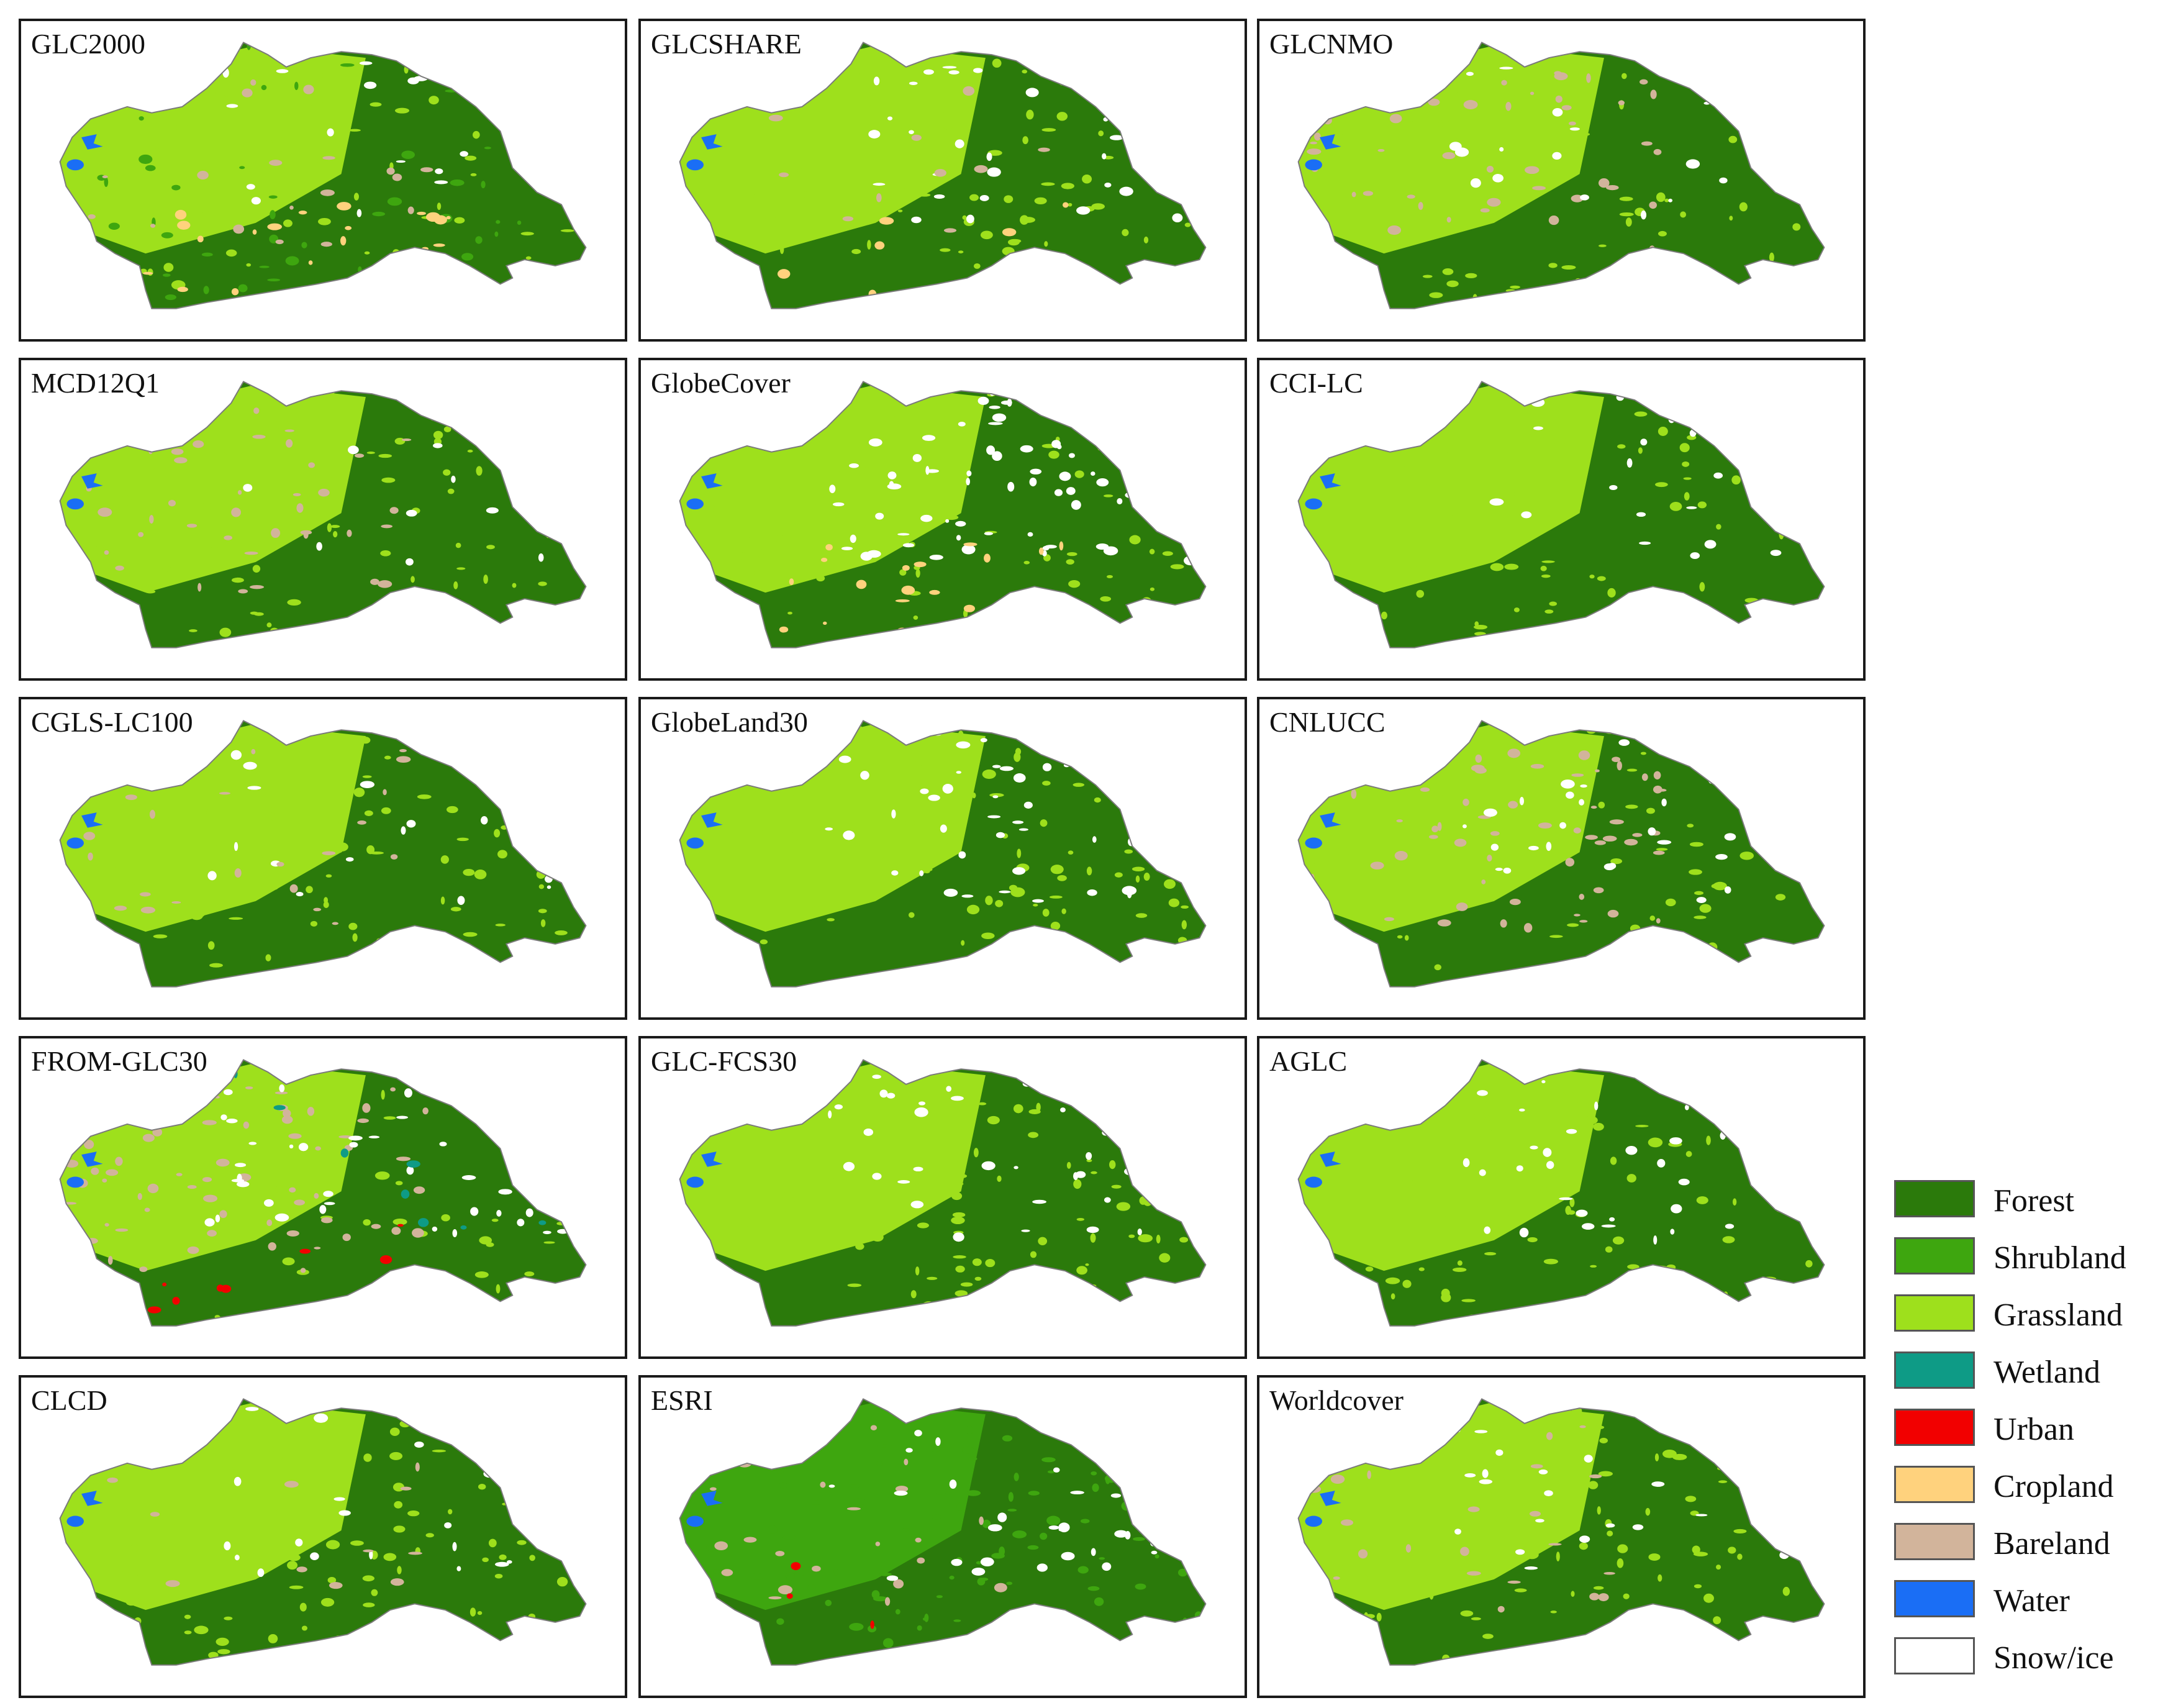 The width and height of the screenshot is (2168, 1708). What do you see at coordinates (726, 44) in the screenshot?
I see `panel-title: GLCSHARE` at bounding box center [726, 44].